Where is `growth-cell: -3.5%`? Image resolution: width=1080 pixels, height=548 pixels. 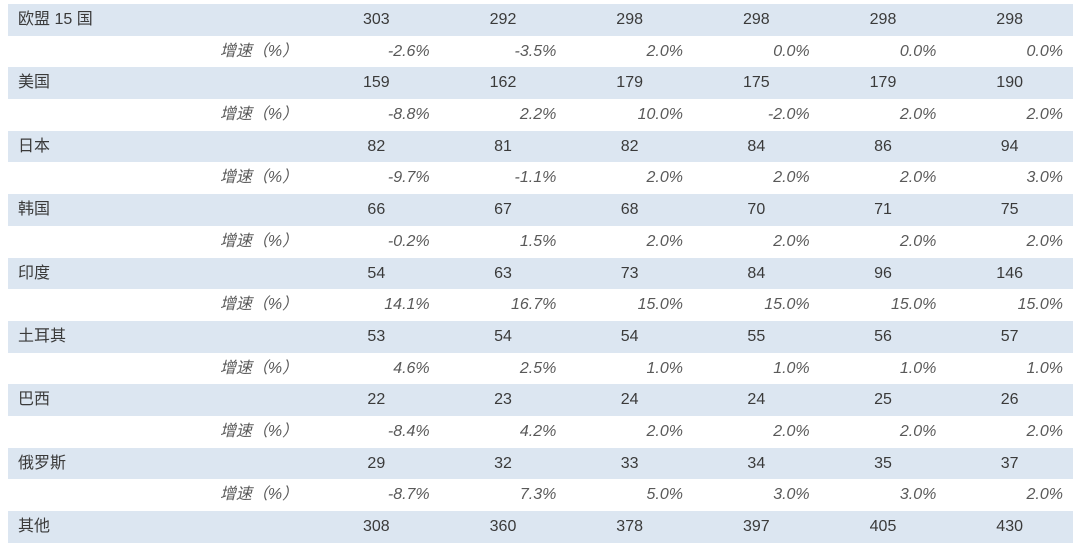 growth-cell: -3.5% is located at coordinates (535, 51).